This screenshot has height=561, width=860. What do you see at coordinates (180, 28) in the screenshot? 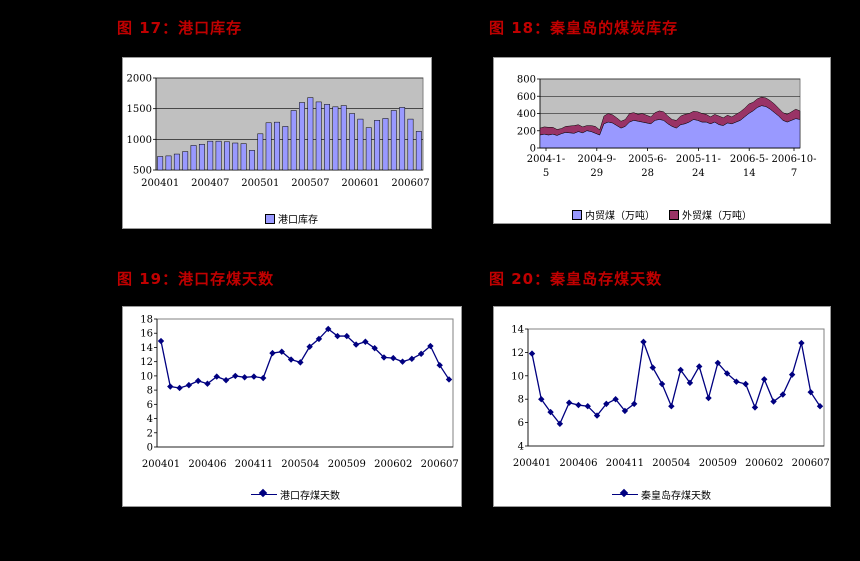
I see `figure-17-title: 图 17：港口库存` at bounding box center [180, 28].